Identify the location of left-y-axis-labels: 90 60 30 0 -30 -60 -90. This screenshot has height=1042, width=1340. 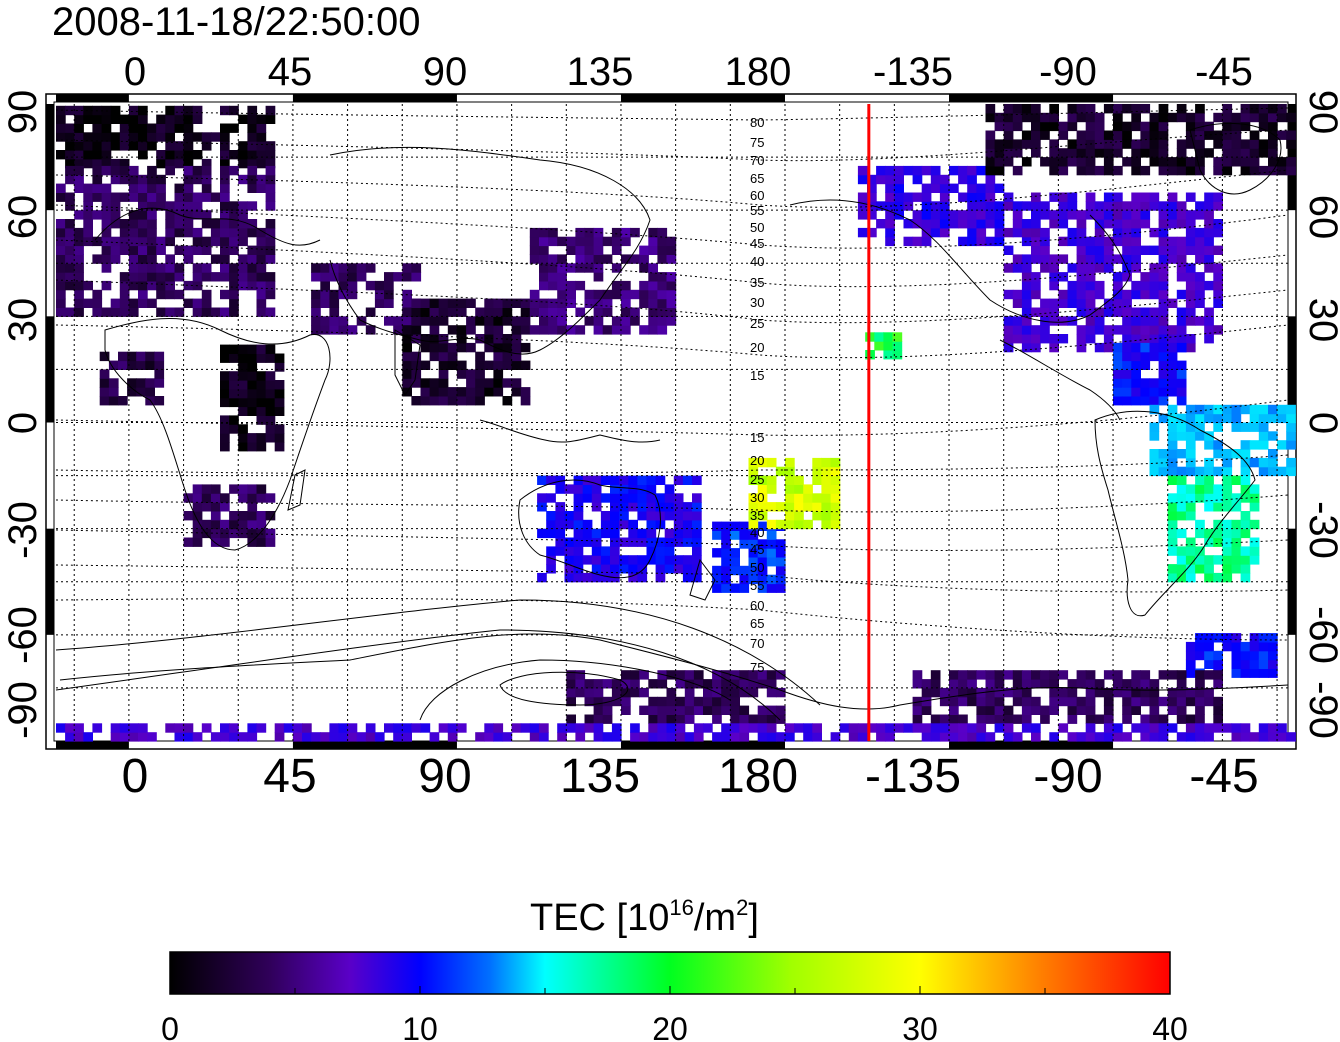
(23, 414).